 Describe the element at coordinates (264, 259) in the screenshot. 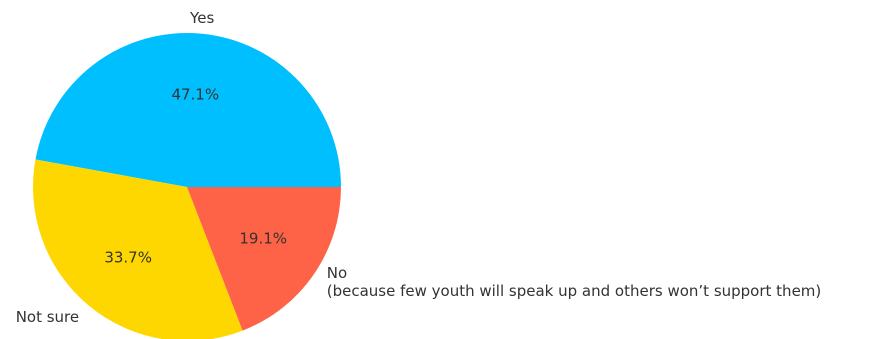

I see `slice-no` at that location.